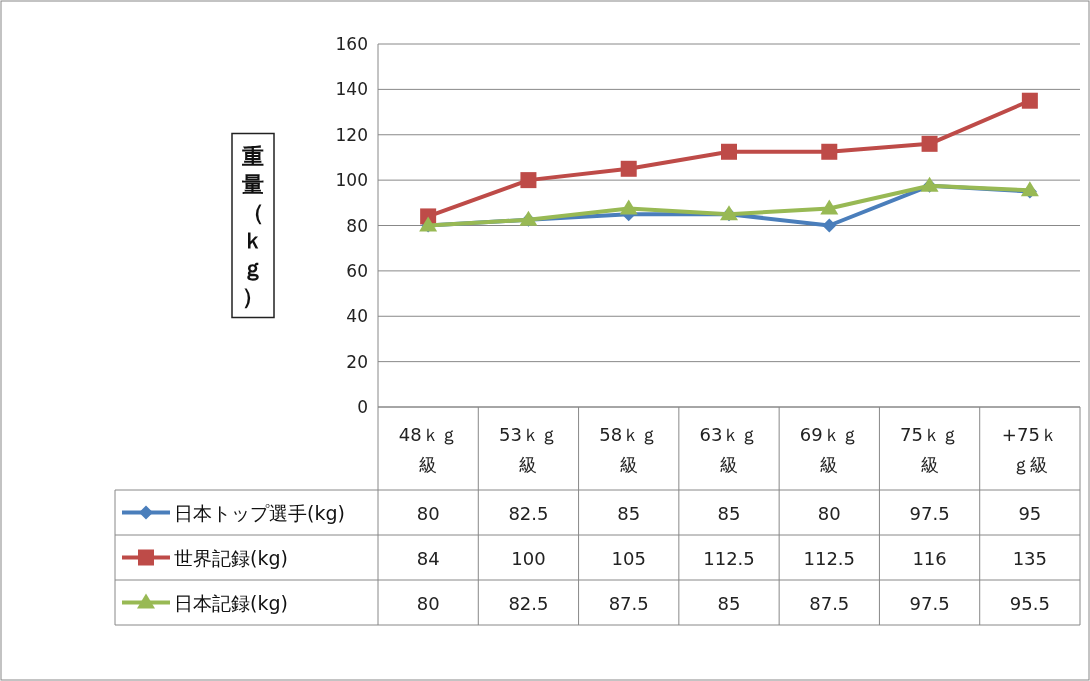 The image size is (1090, 681). What do you see at coordinates (629, 449) in the screenshot?
I see `x-tick-label: 58ｋｇ級` at bounding box center [629, 449].